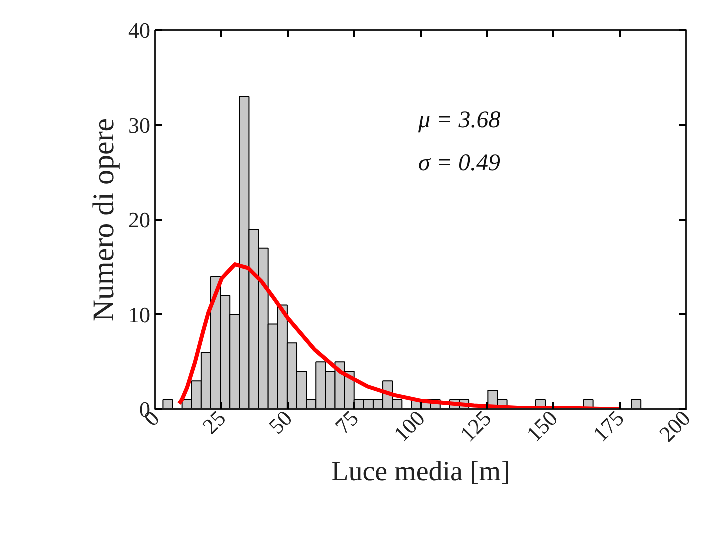 Image resolution: width=712 pixels, height=538 pixels. Describe the element at coordinates (347, 422) in the screenshot. I see `x-tick-label: 75` at that location.